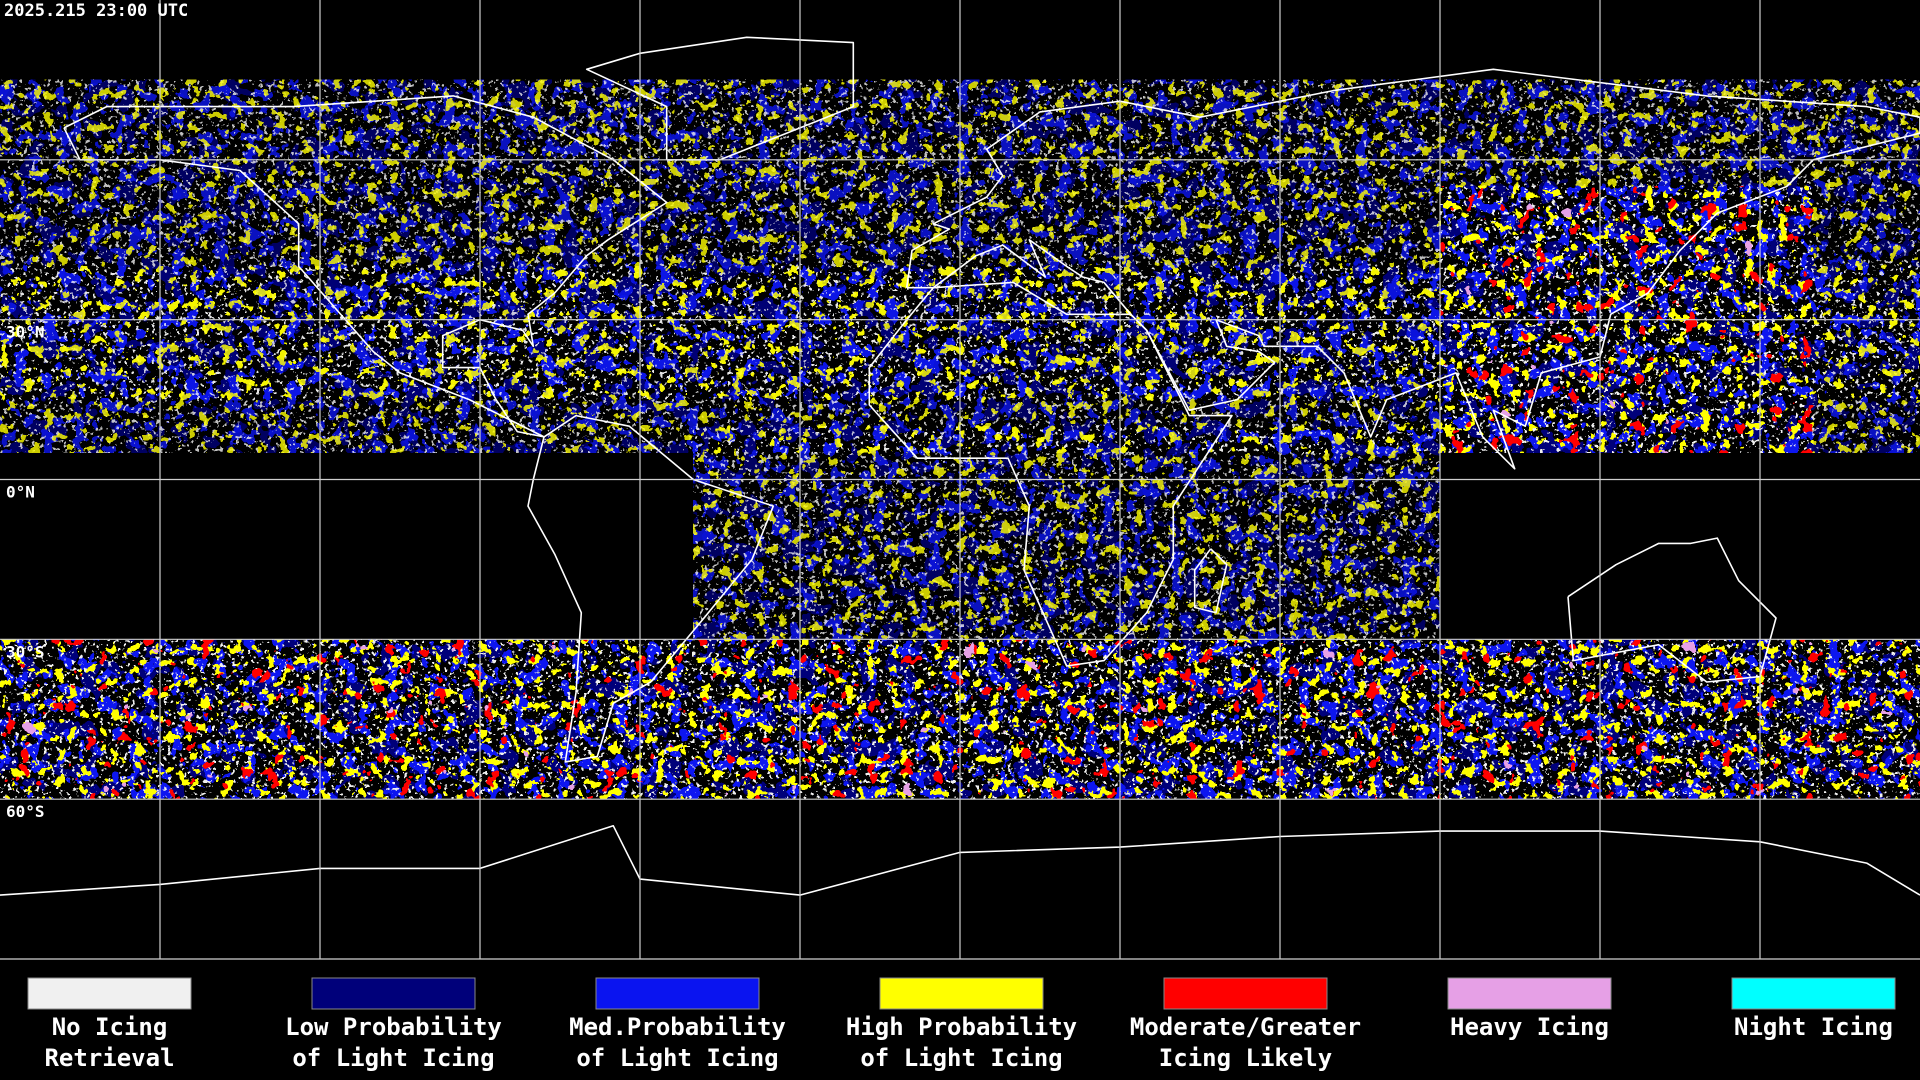 The image size is (1920, 1080). Describe the element at coordinates (25, 811) in the screenshot. I see `latitude-label: 60°S` at that location.